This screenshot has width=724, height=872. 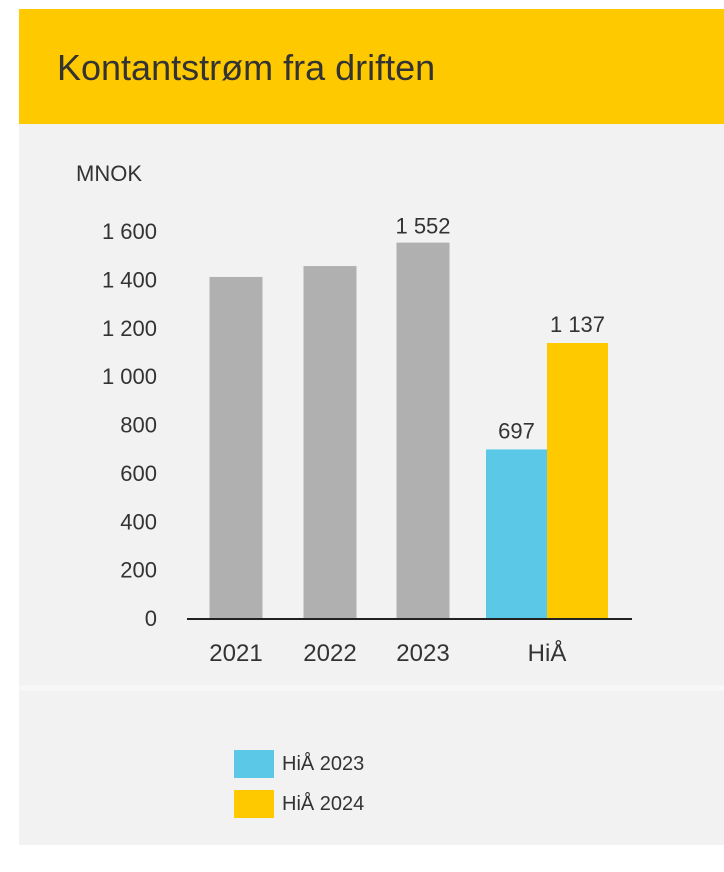 I want to click on y-axis-title: MNOK, so click(x=109, y=173).